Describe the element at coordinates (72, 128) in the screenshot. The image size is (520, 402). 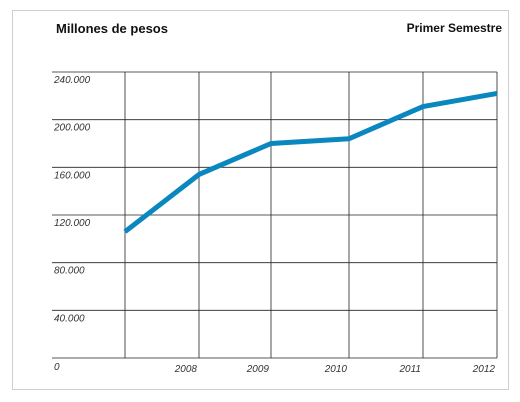
I see `y-tick-label: 200.000` at that location.